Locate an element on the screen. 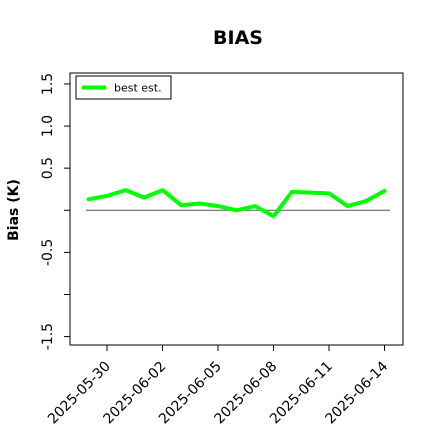 The image size is (440, 440). y-tick-label: -1.5 is located at coordinates (48, 336).